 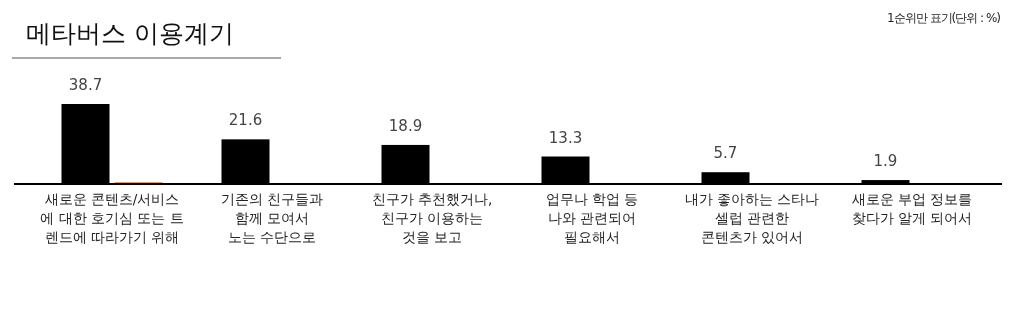 What do you see at coordinates (85, 85) in the screenshot?
I see `data-label: 38.7` at bounding box center [85, 85].